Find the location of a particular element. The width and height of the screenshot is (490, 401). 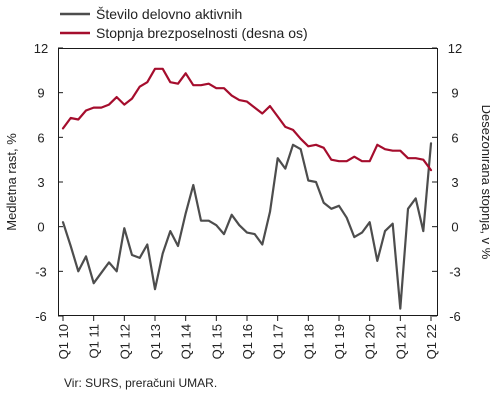

x-tick-label: Q1 20 is located at coordinates (370, 341).